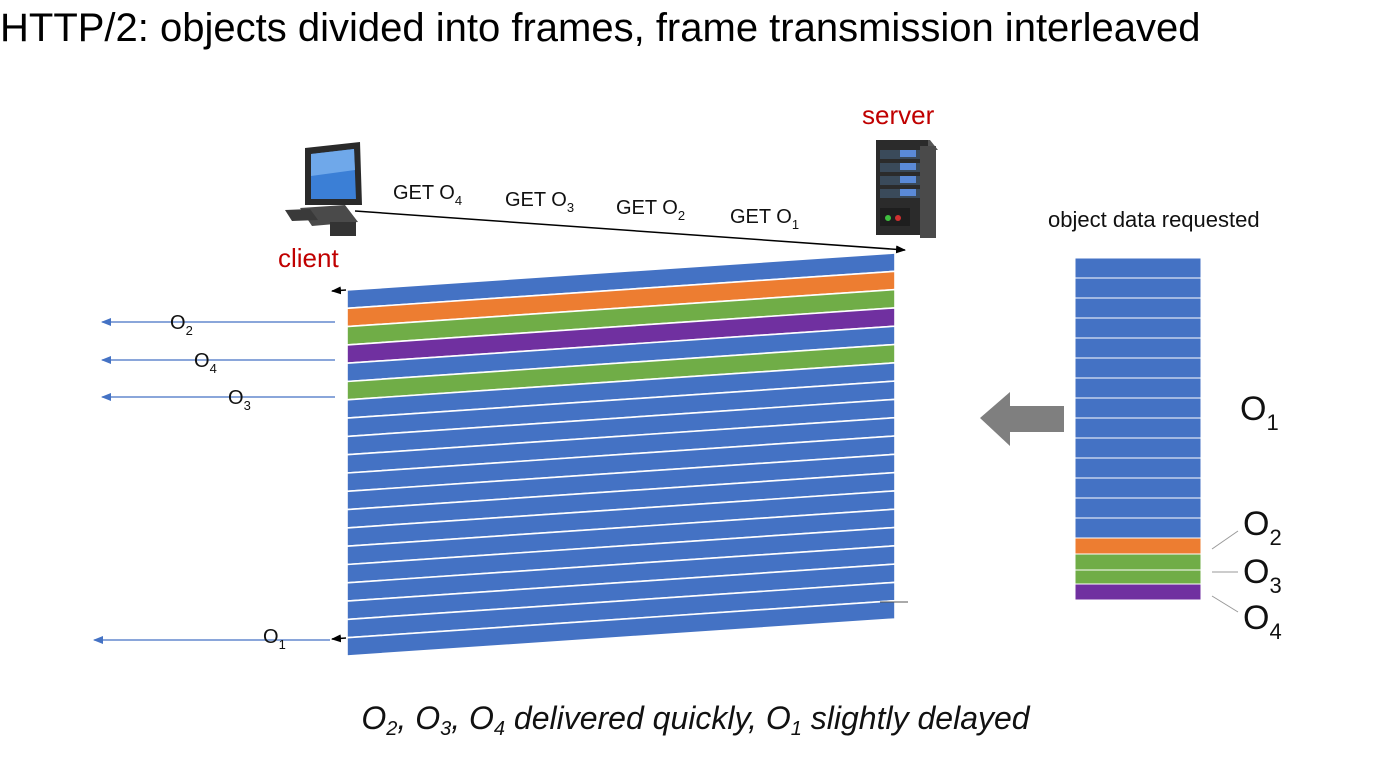  I want to click on object-data-stack, so click(1138, 429).